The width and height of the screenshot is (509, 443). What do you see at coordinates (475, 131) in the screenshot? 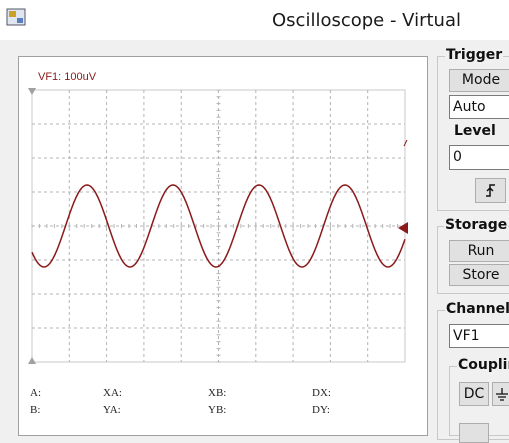
I see `level-label: Level` at bounding box center [475, 131].